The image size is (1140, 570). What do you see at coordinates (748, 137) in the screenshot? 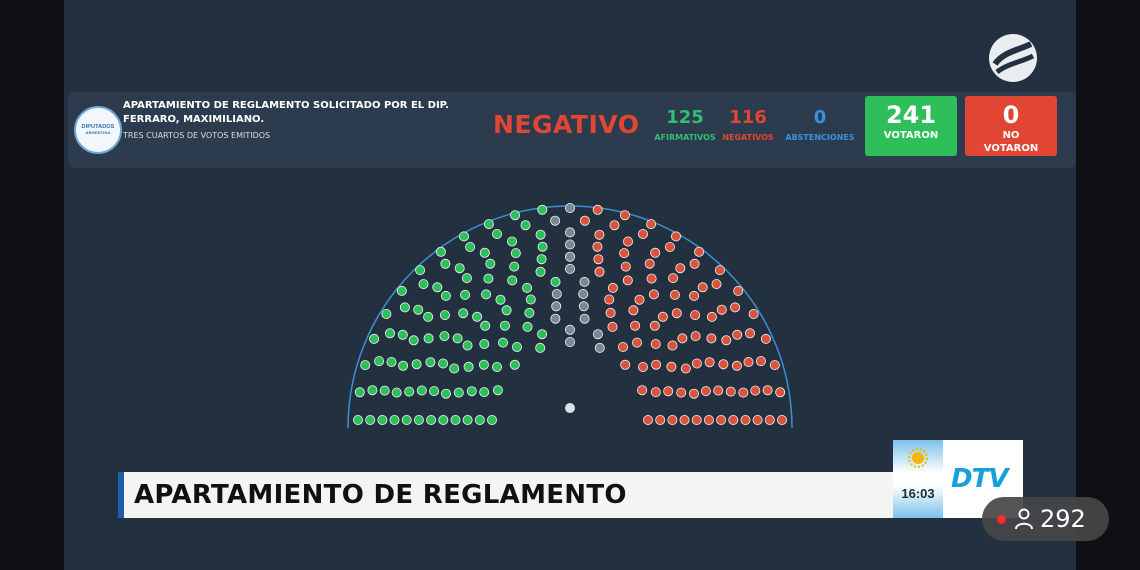
I see `negativos-label: NEGATIVOS` at bounding box center [748, 137].